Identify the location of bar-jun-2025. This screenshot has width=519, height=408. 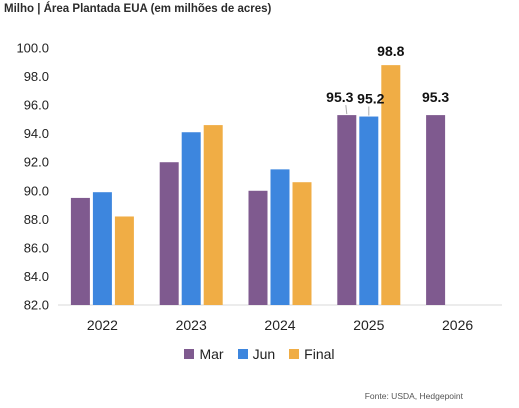
(369, 211).